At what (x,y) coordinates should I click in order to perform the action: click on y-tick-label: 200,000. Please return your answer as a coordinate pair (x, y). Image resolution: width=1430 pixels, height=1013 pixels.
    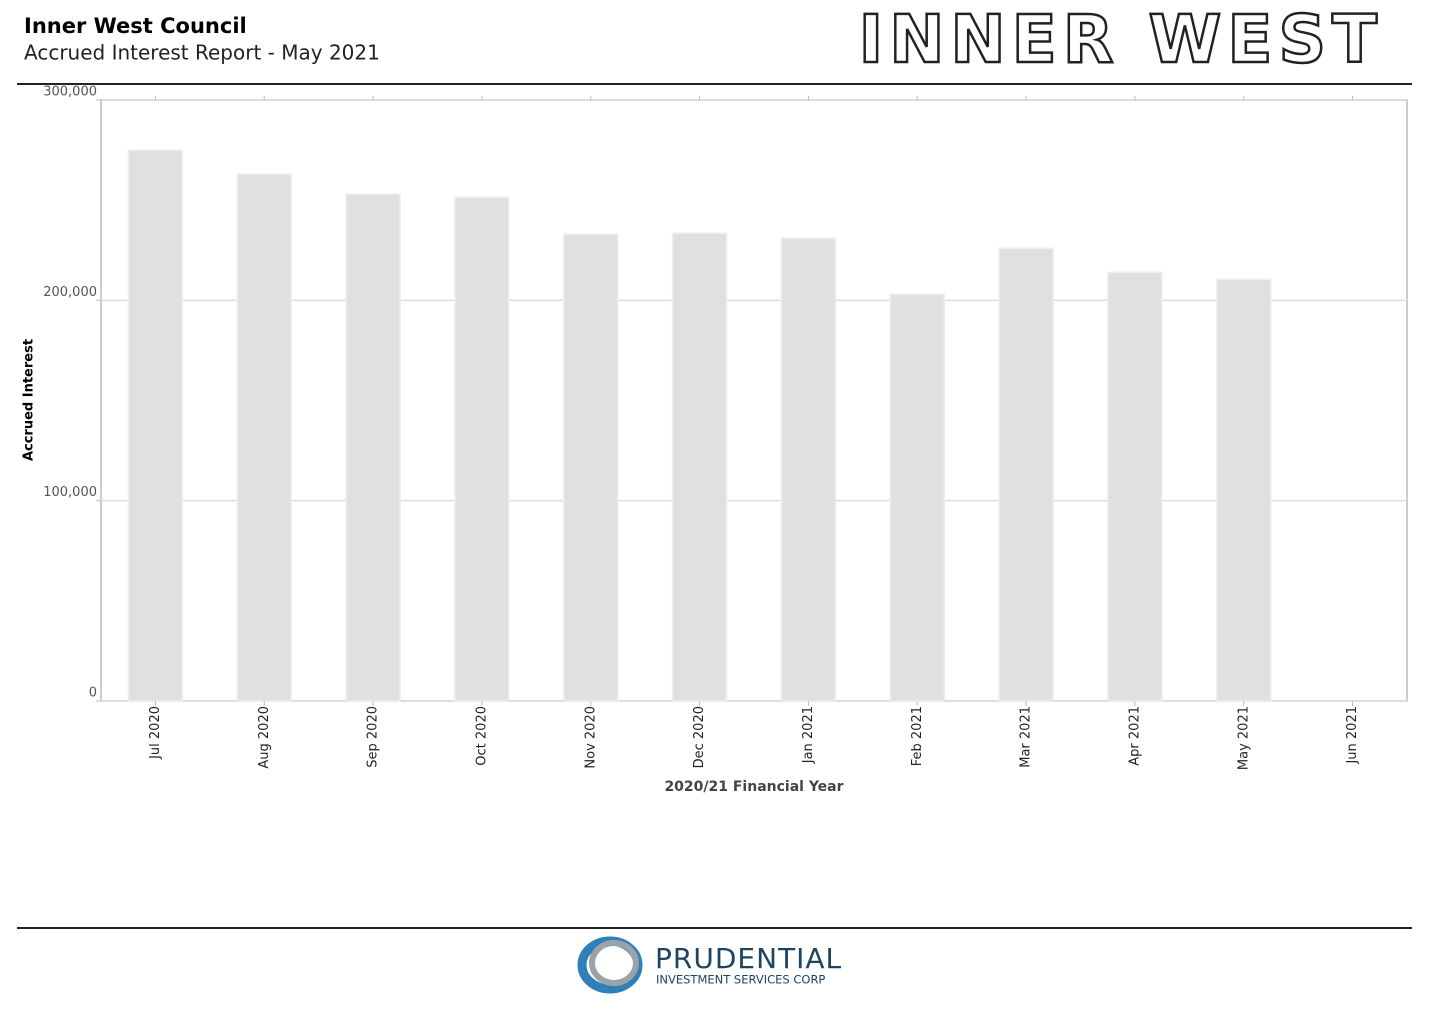
    Looking at the image, I should click on (70, 292).